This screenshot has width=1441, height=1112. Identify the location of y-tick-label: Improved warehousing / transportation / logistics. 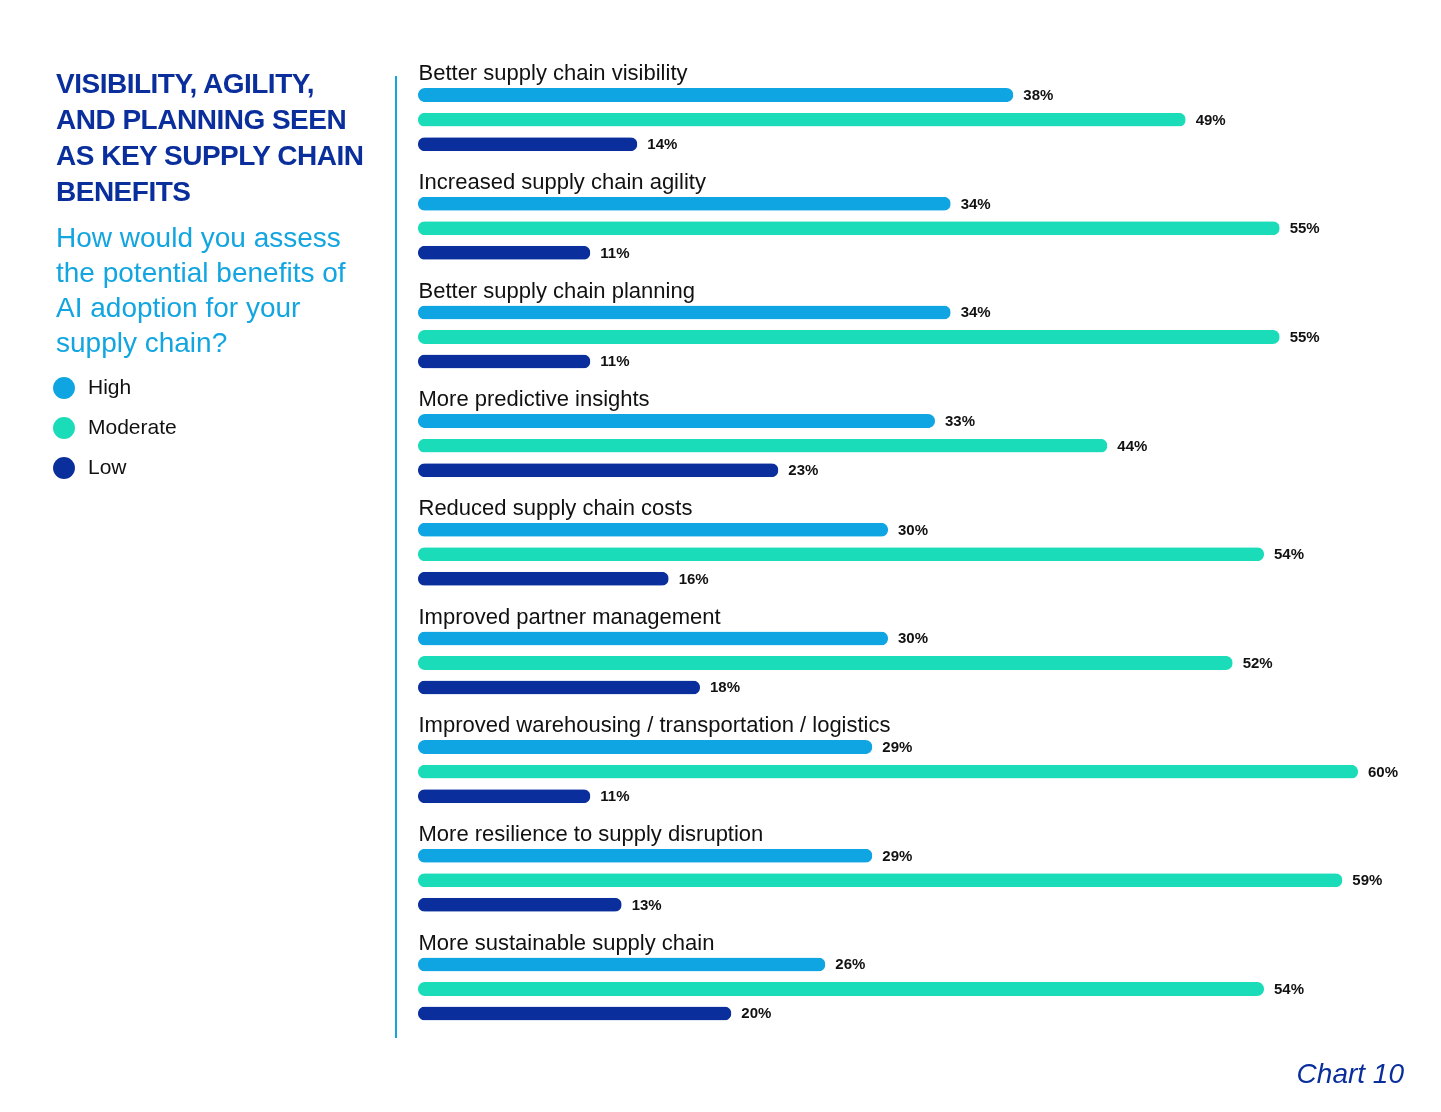
(654, 725).